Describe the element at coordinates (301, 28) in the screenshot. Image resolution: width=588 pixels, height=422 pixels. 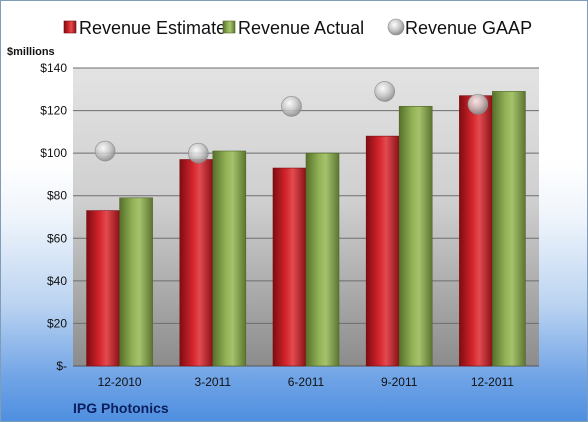
I see `legend-label: Revenue Actual` at that location.